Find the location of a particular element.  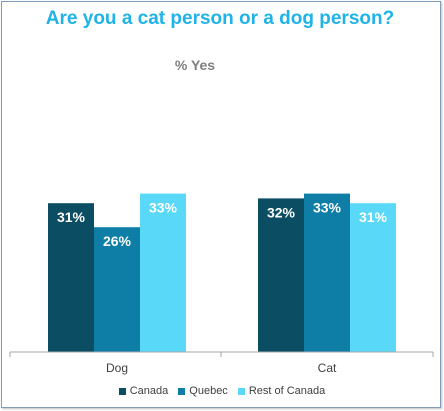

legend-label-canada: Canada is located at coordinates (149, 391).